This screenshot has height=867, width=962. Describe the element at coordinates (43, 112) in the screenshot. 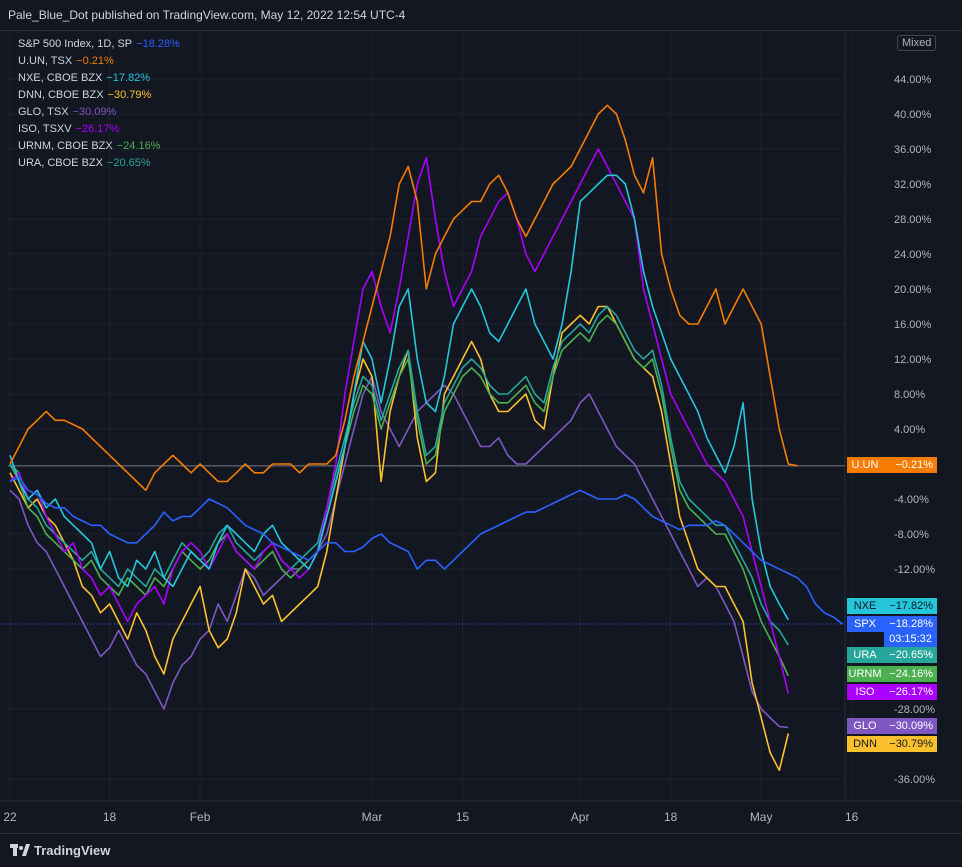

I see `legend-label: GLO, TSX` at that location.